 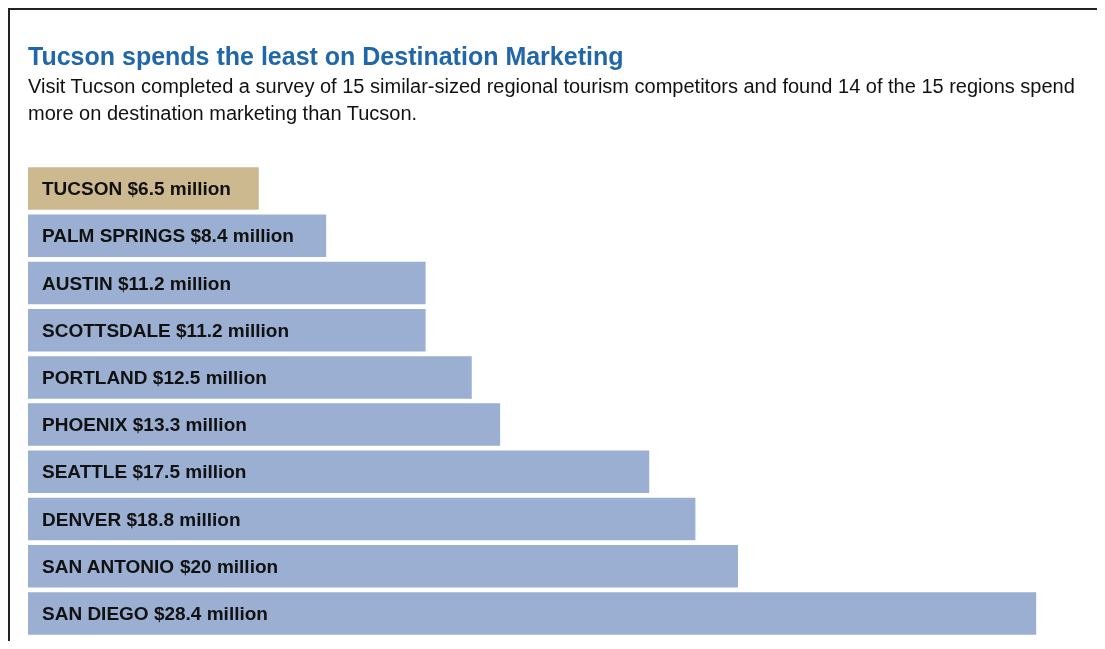 I want to click on y-tick-label: PORTLAND, so click(x=95, y=377).